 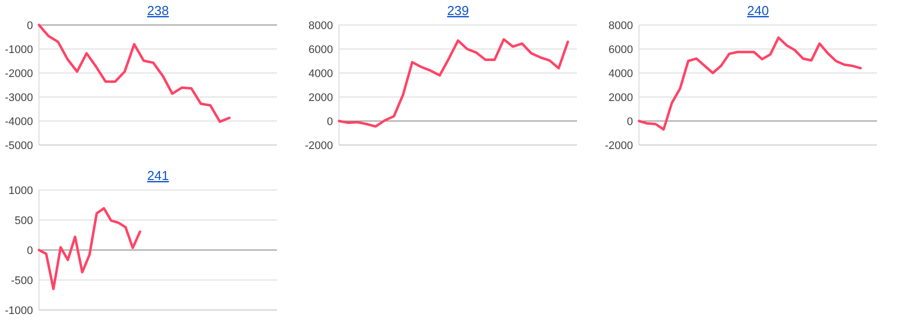 What do you see at coordinates (21, 280) in the screenshot?
I see `y-tick-label: -500` at bounding box center [21, 280].